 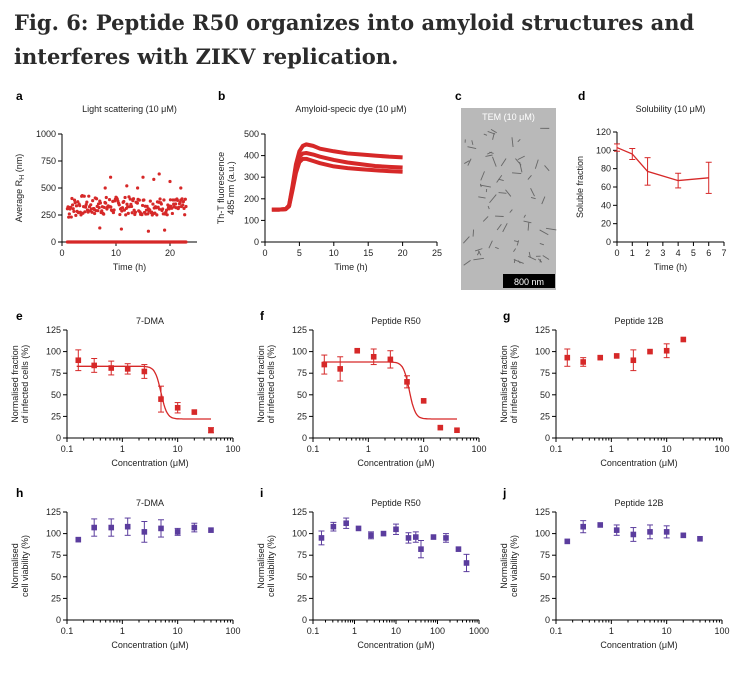 I want to click on y-tick-label: 75, so click(x=56, y=555).